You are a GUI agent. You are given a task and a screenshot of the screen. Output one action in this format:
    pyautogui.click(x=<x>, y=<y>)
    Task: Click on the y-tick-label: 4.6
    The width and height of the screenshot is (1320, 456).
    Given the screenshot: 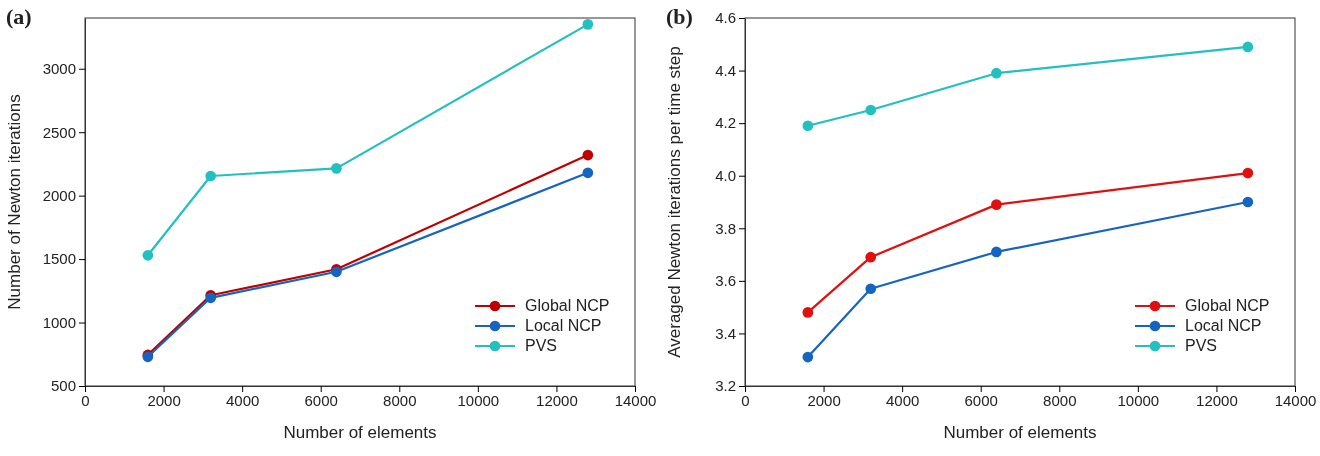 What is the action you would take?
    pyautogui.click(x=725, y=18)
    